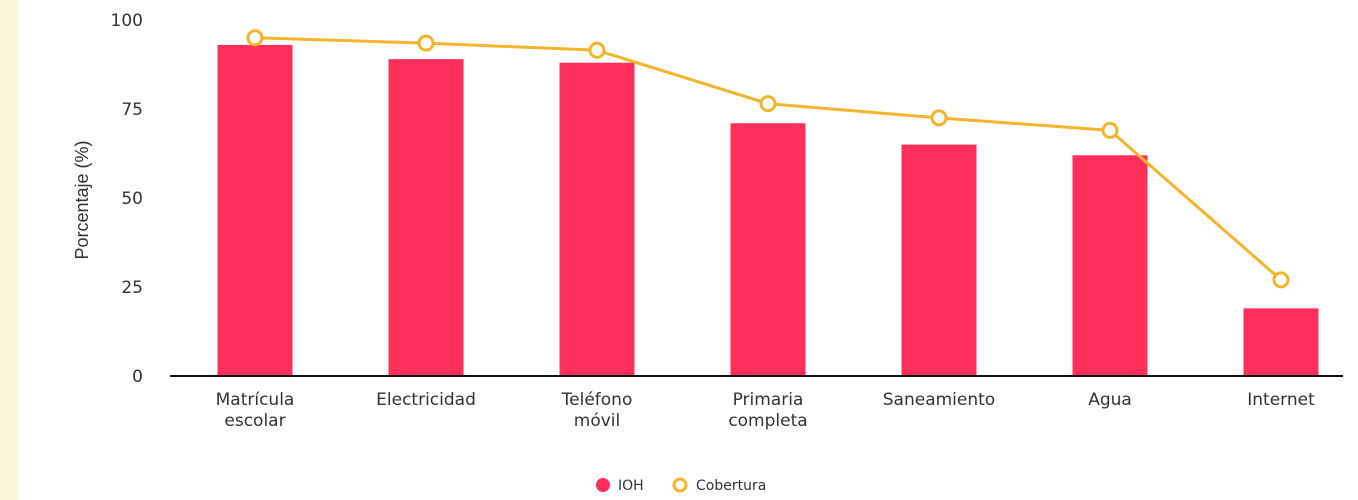 The height and width of the screenshot is (500, 1358). Describe the element at coordinates (731, 486) in the screenshot. I see `legend-label-cobertura: Cobertura` at that location.